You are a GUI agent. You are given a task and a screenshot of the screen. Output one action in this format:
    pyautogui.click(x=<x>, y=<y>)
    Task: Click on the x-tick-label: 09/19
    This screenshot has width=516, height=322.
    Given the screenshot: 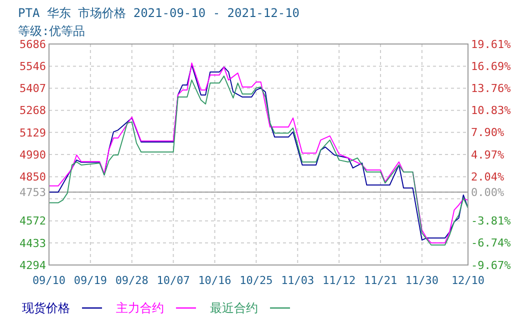 What is the action you would take?
    pyautogui.click(x=90, y=280)
    